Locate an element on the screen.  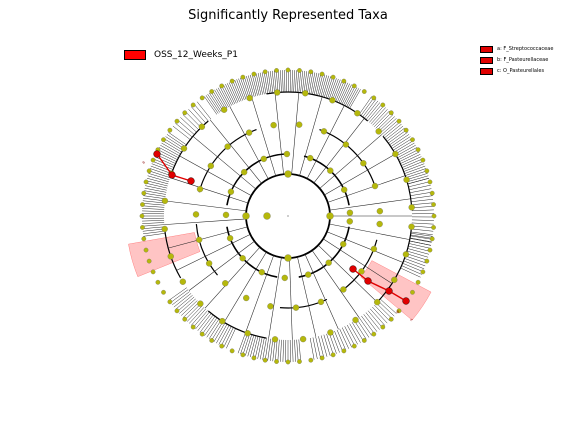
highlight-wedge is located at coordinates (396, 290).